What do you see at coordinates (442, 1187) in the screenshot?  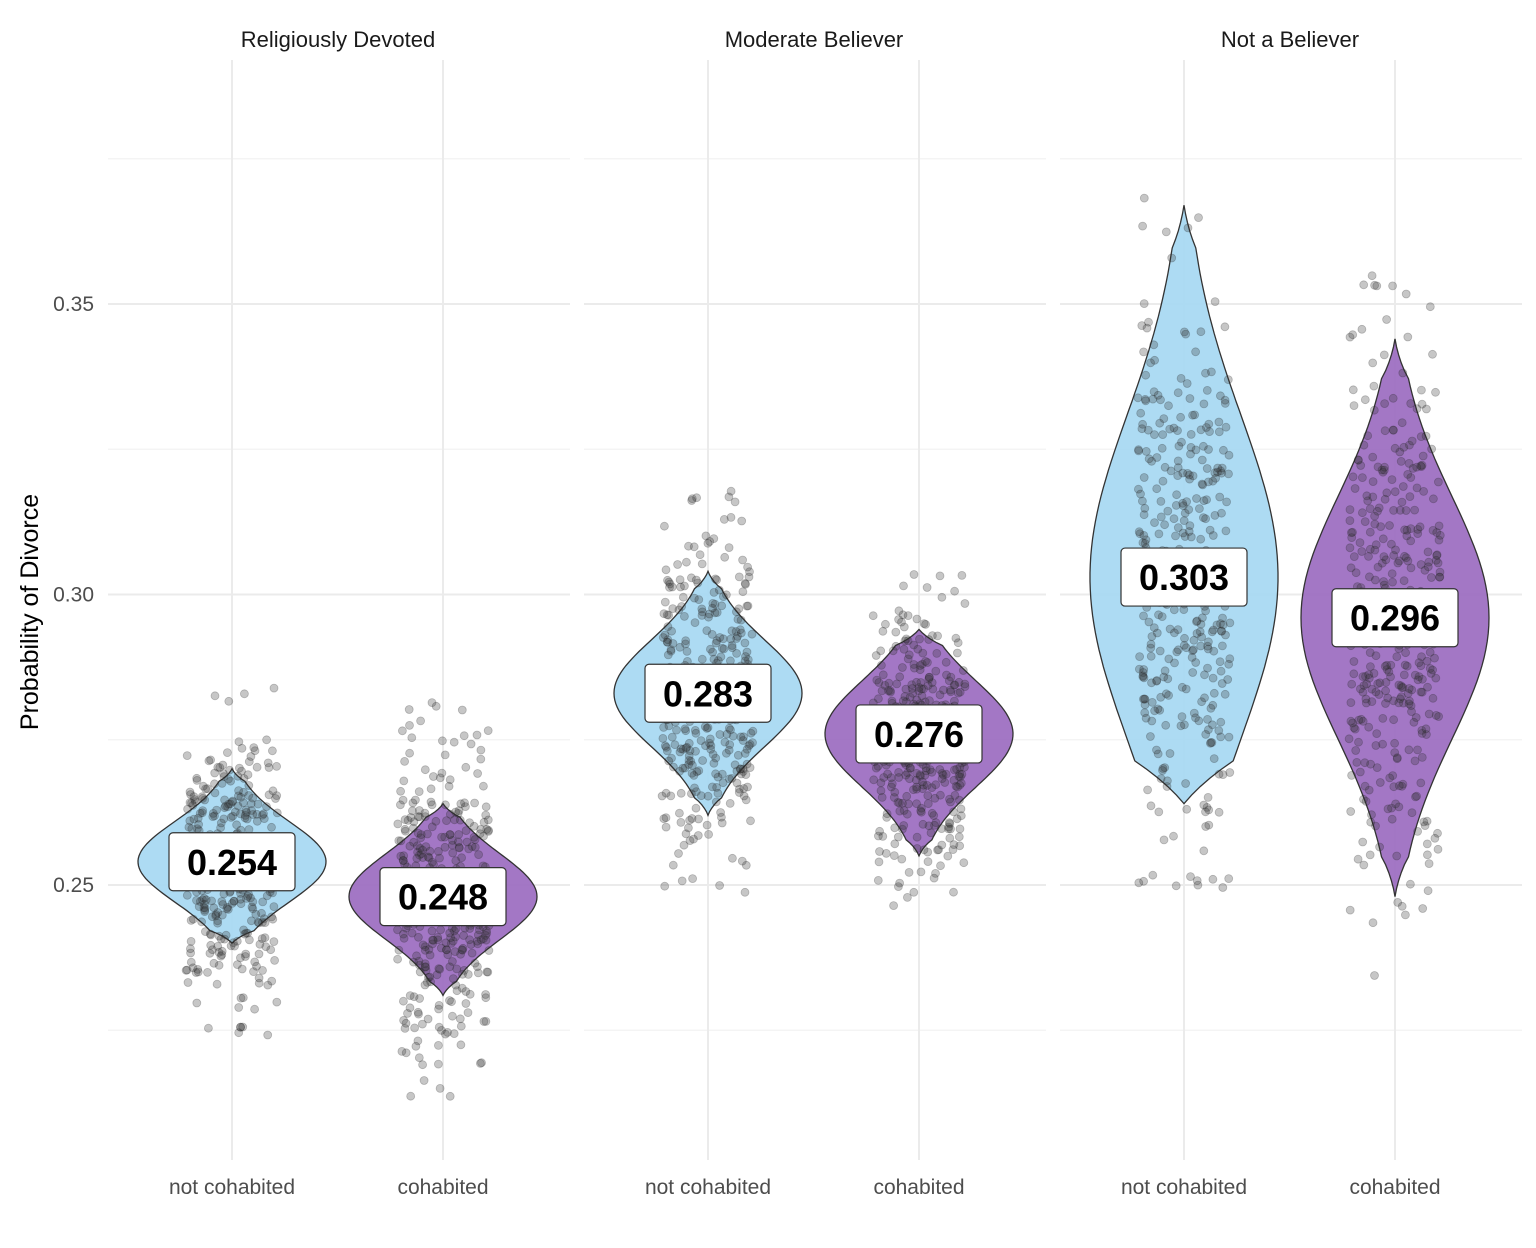 I see `x-tick-label: cohabited` at bounding box center [442, 1187].